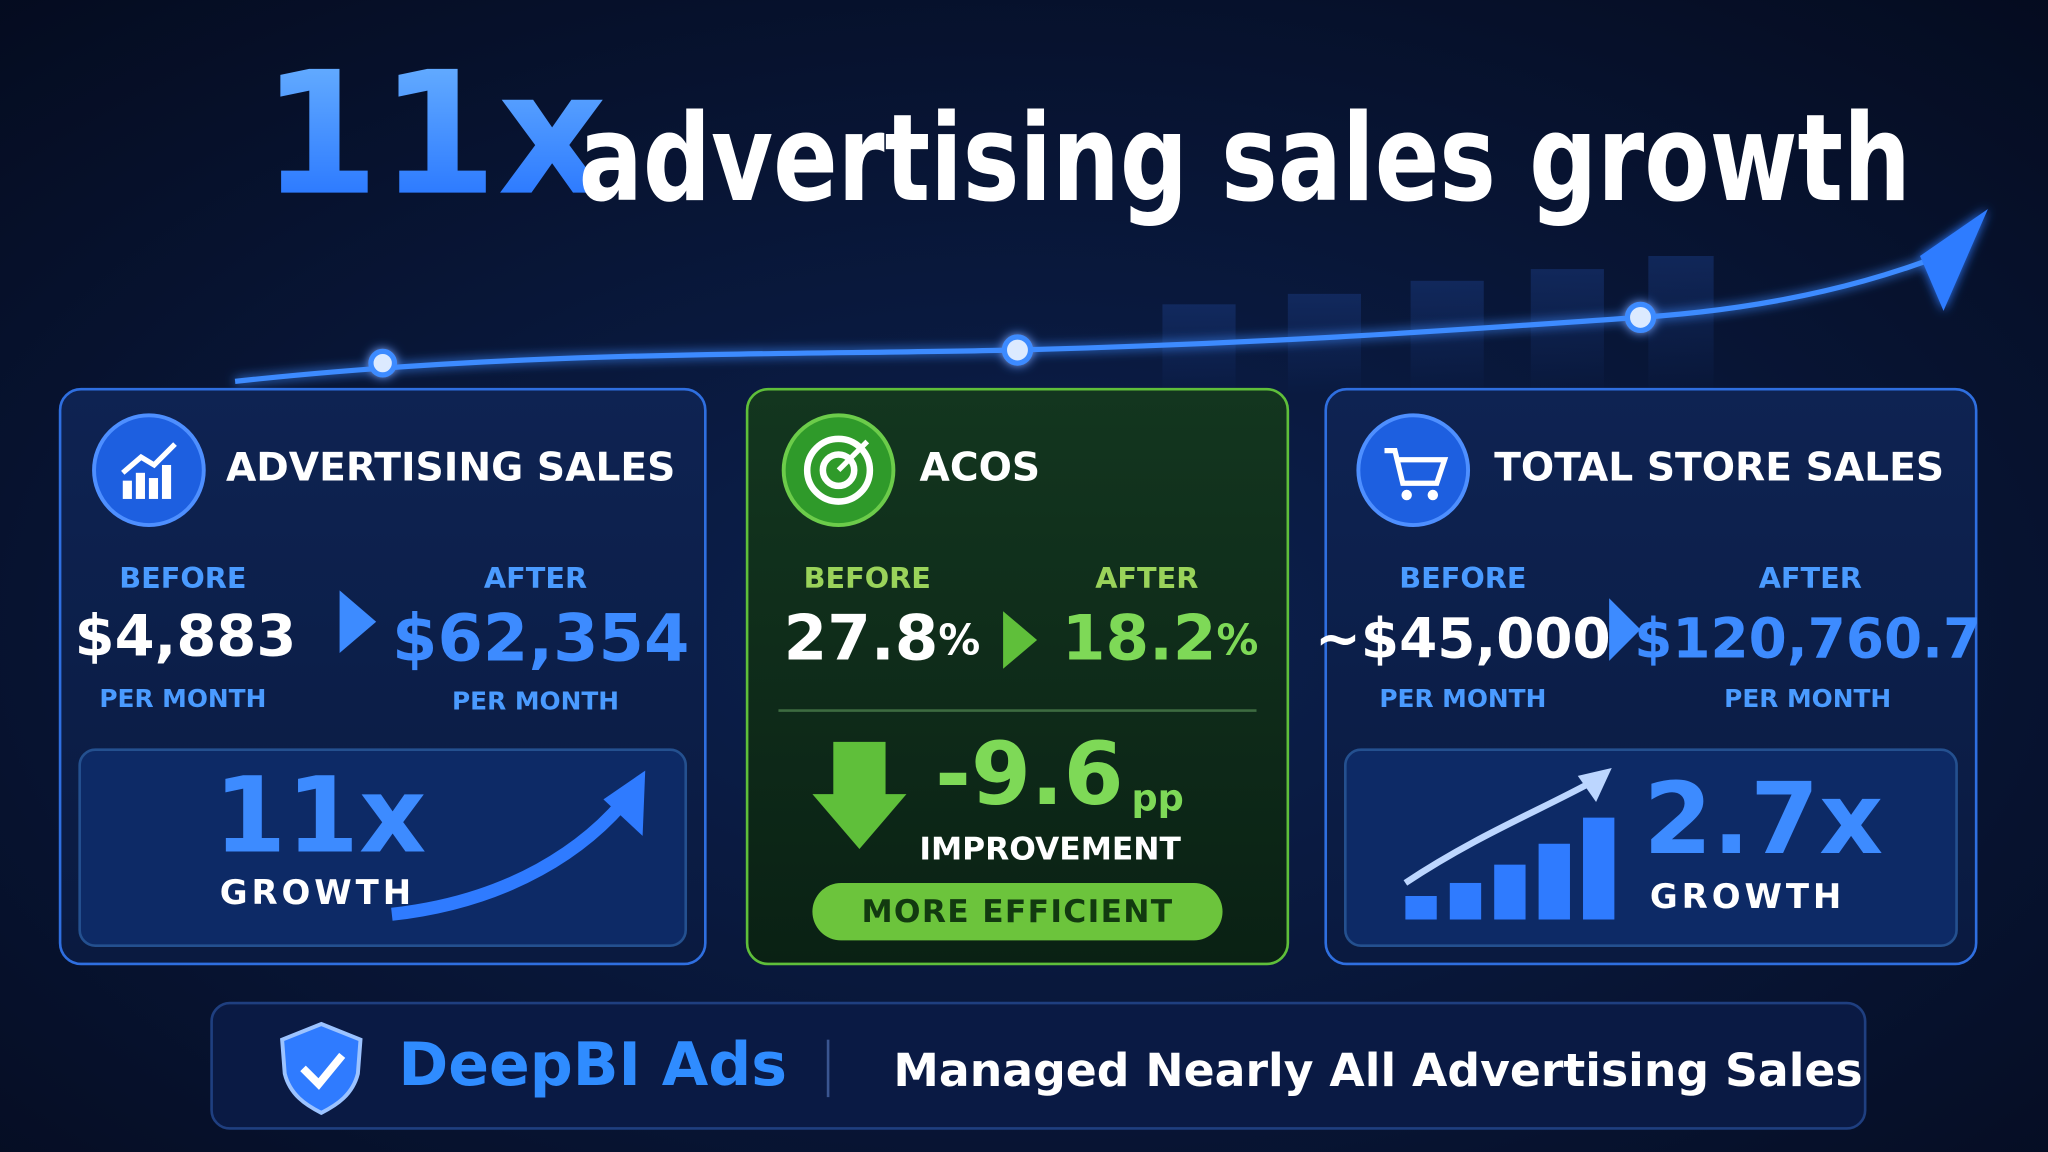  I want to click on change: -9.6 pp, so click(1059, 775).